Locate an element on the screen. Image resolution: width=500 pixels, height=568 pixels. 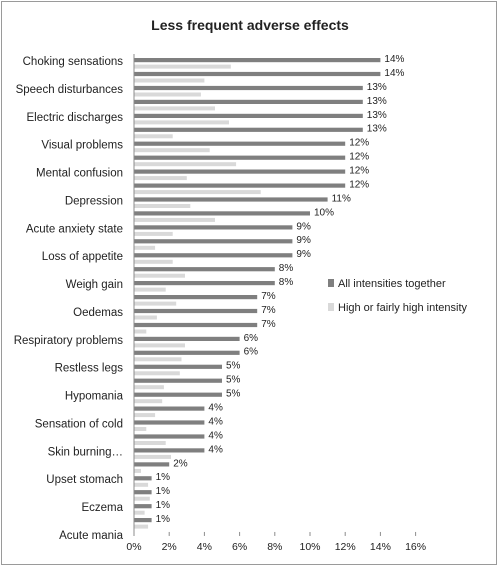
data-label: 2% is located at coordinates (180, 463).